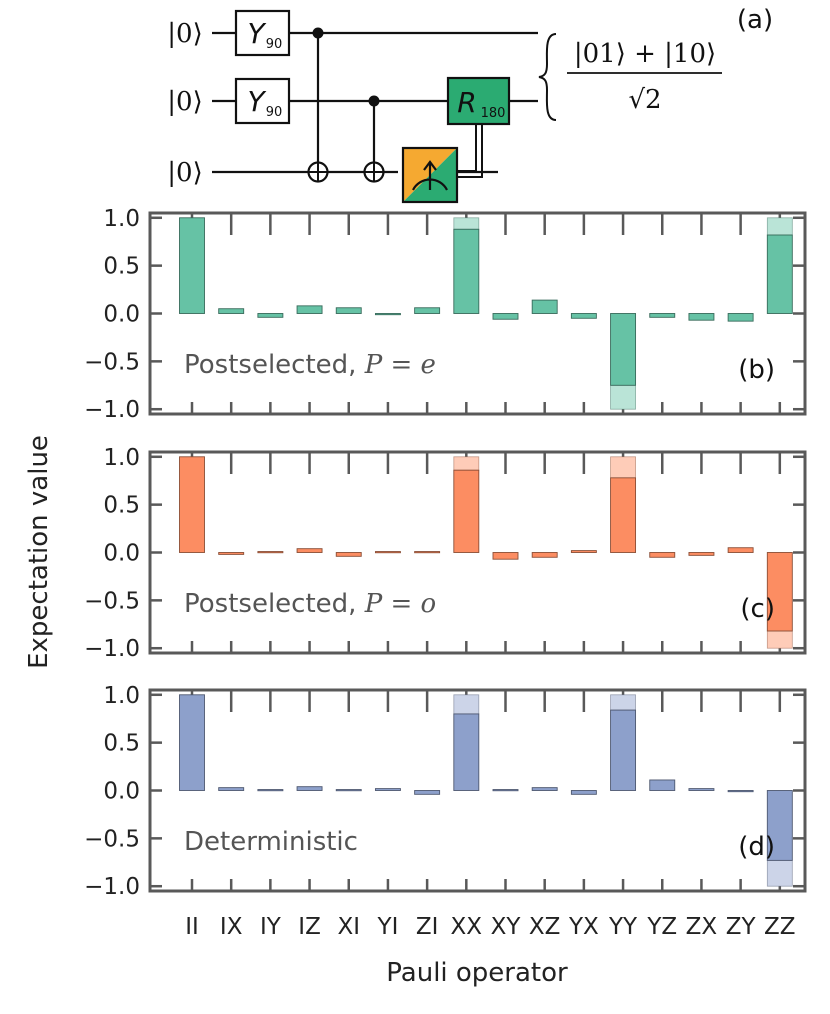  I want to click on x-category-label: ZY, so click(741, 927).